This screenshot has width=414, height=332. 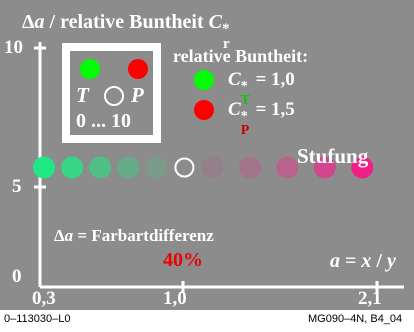 I want to click on title-sup: *, so click(x=225, y=29).